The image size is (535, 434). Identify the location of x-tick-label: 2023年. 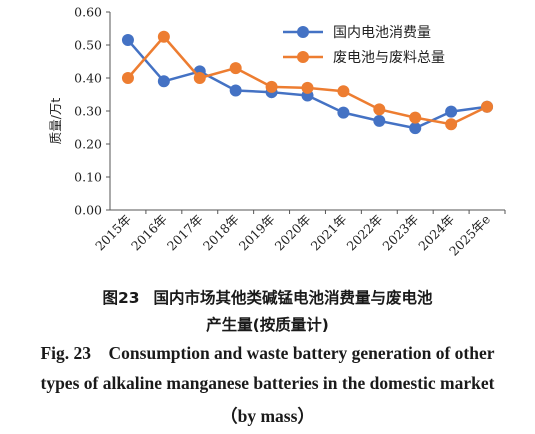
(400, 233).